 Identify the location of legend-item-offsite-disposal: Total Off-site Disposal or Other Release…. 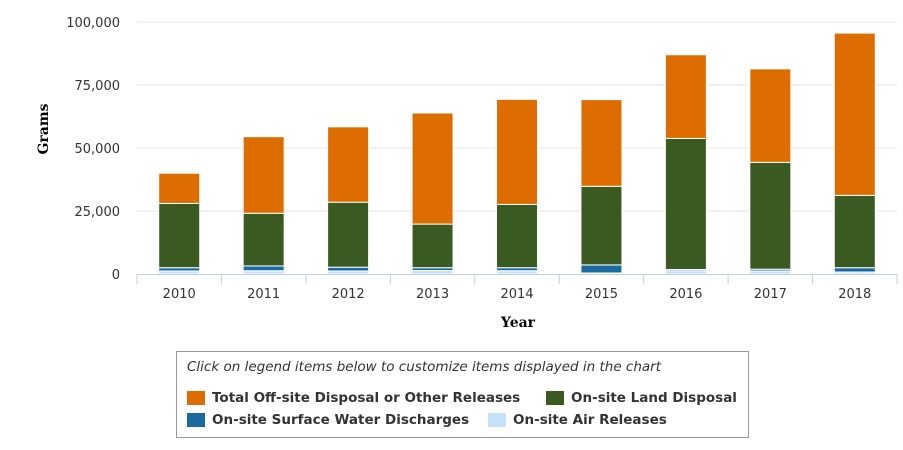
(353, 398).